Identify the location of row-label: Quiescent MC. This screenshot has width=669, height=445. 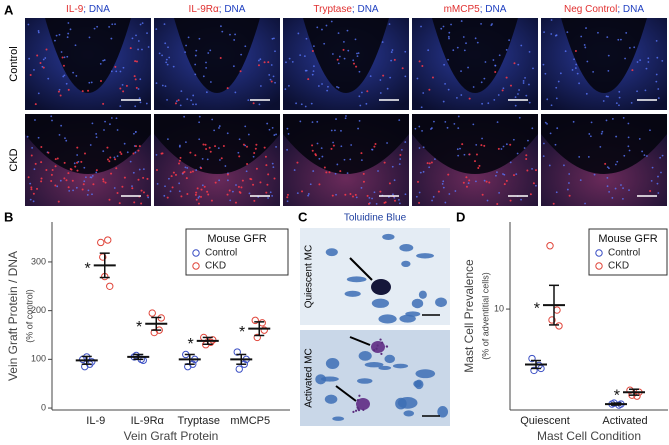
(309, 276).